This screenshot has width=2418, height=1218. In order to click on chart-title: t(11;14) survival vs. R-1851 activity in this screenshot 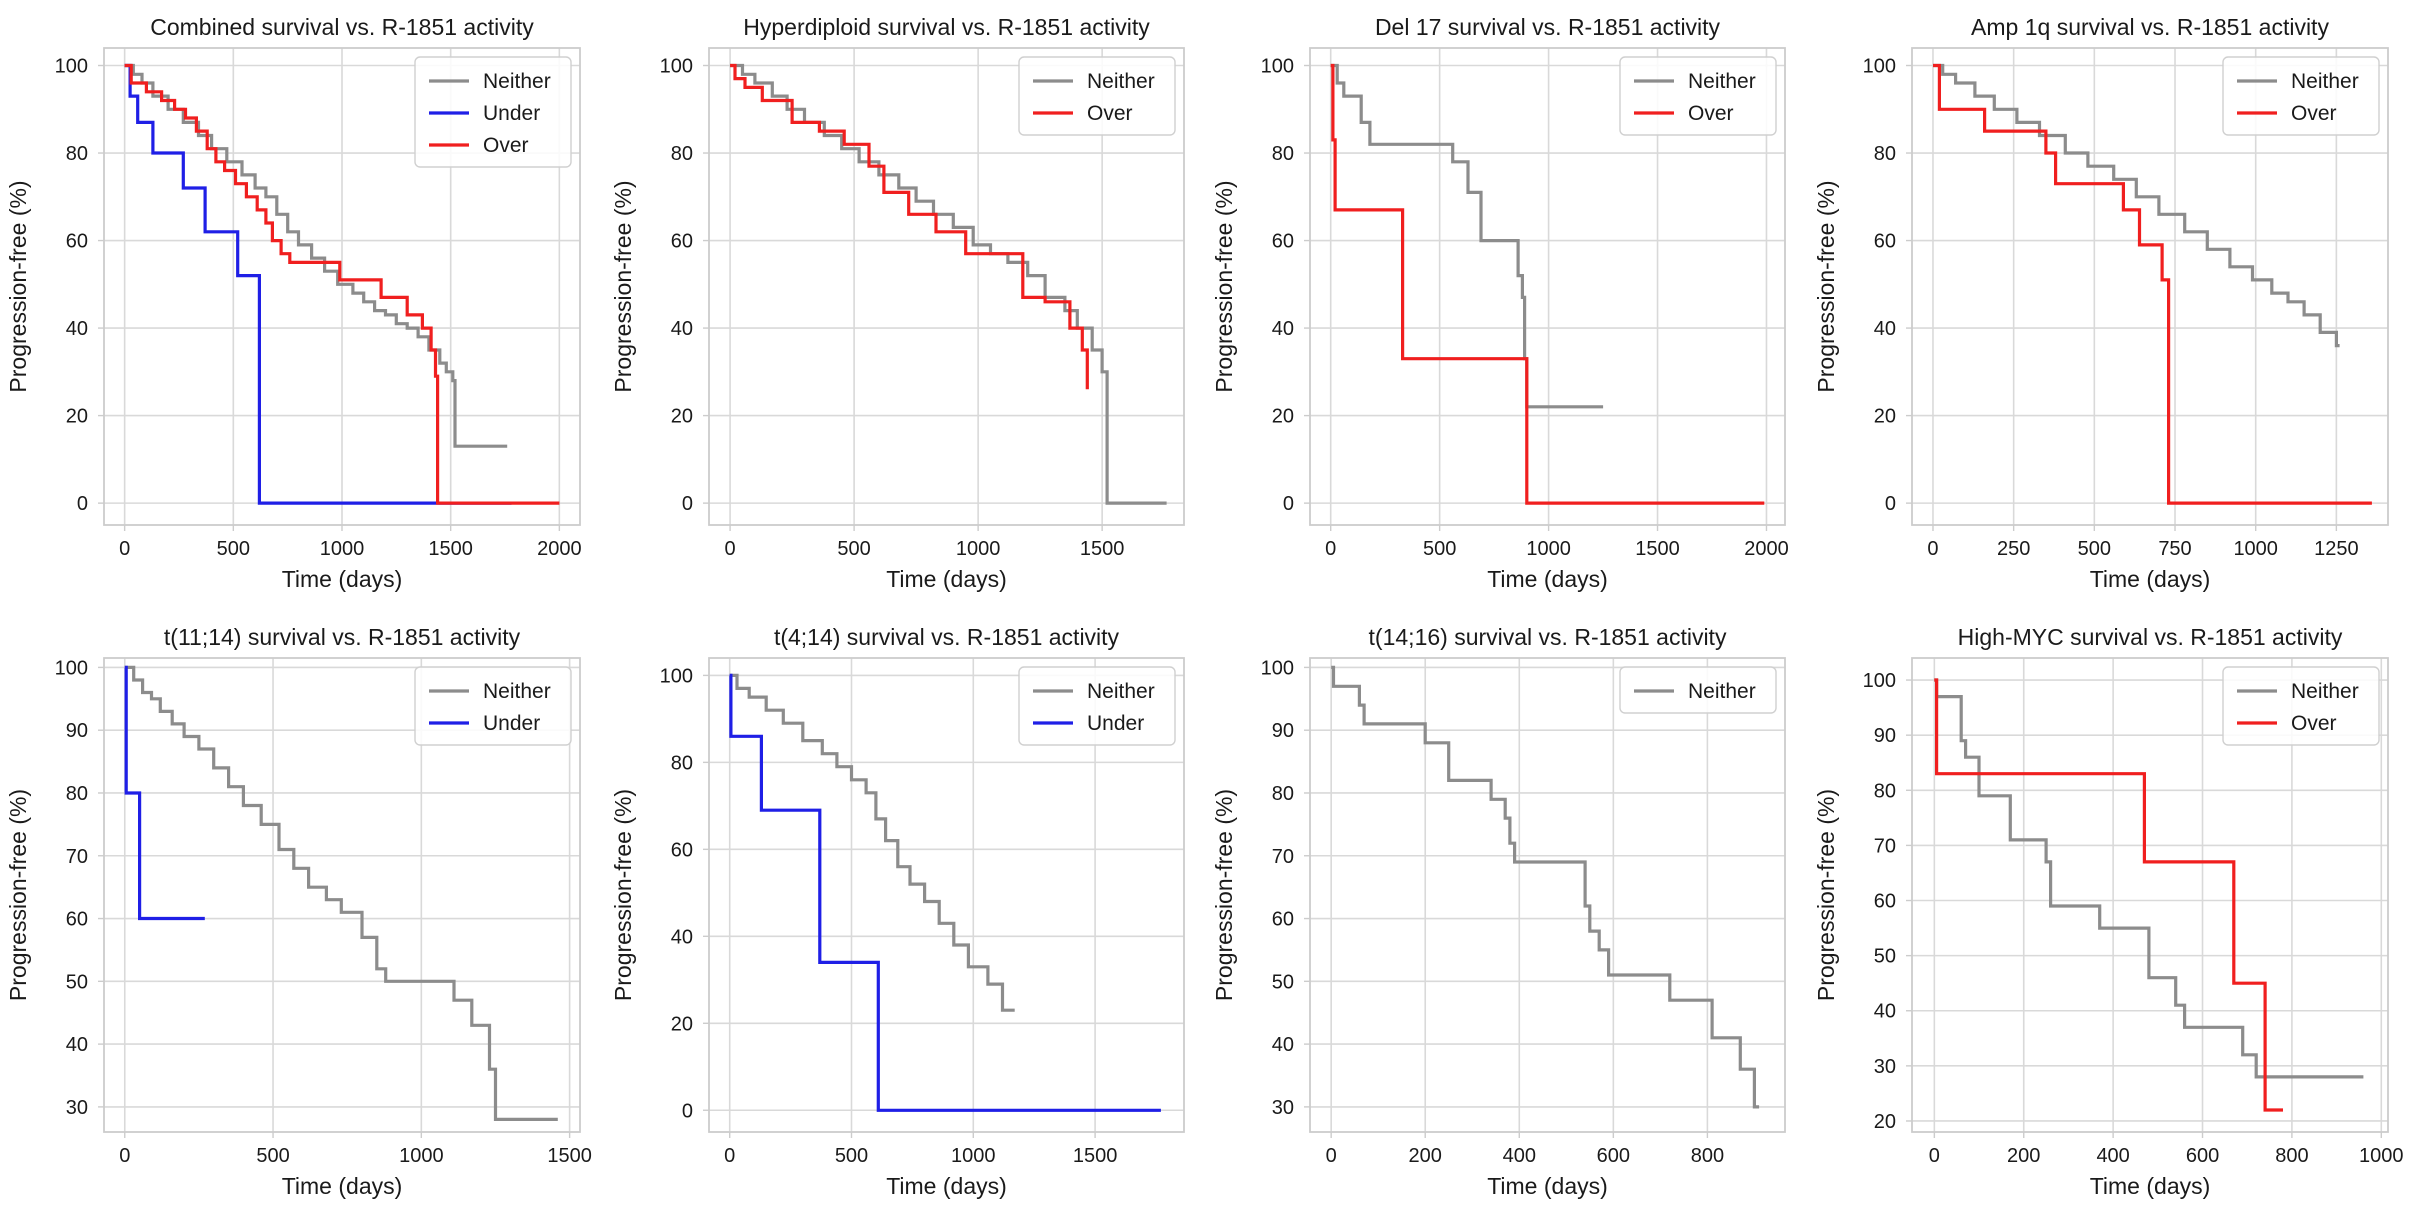, I will do `click(342, 637)`.